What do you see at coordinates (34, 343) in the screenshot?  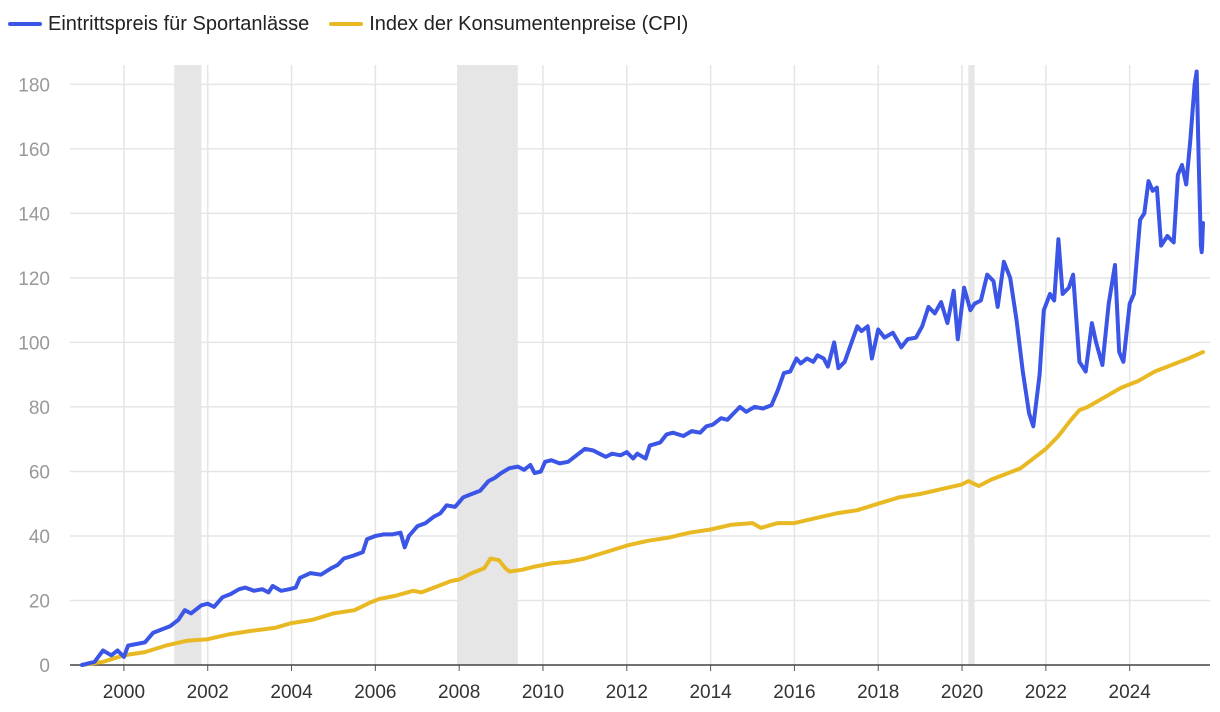 I see `y-tick-label: 100` at bounding box center [34, 343].